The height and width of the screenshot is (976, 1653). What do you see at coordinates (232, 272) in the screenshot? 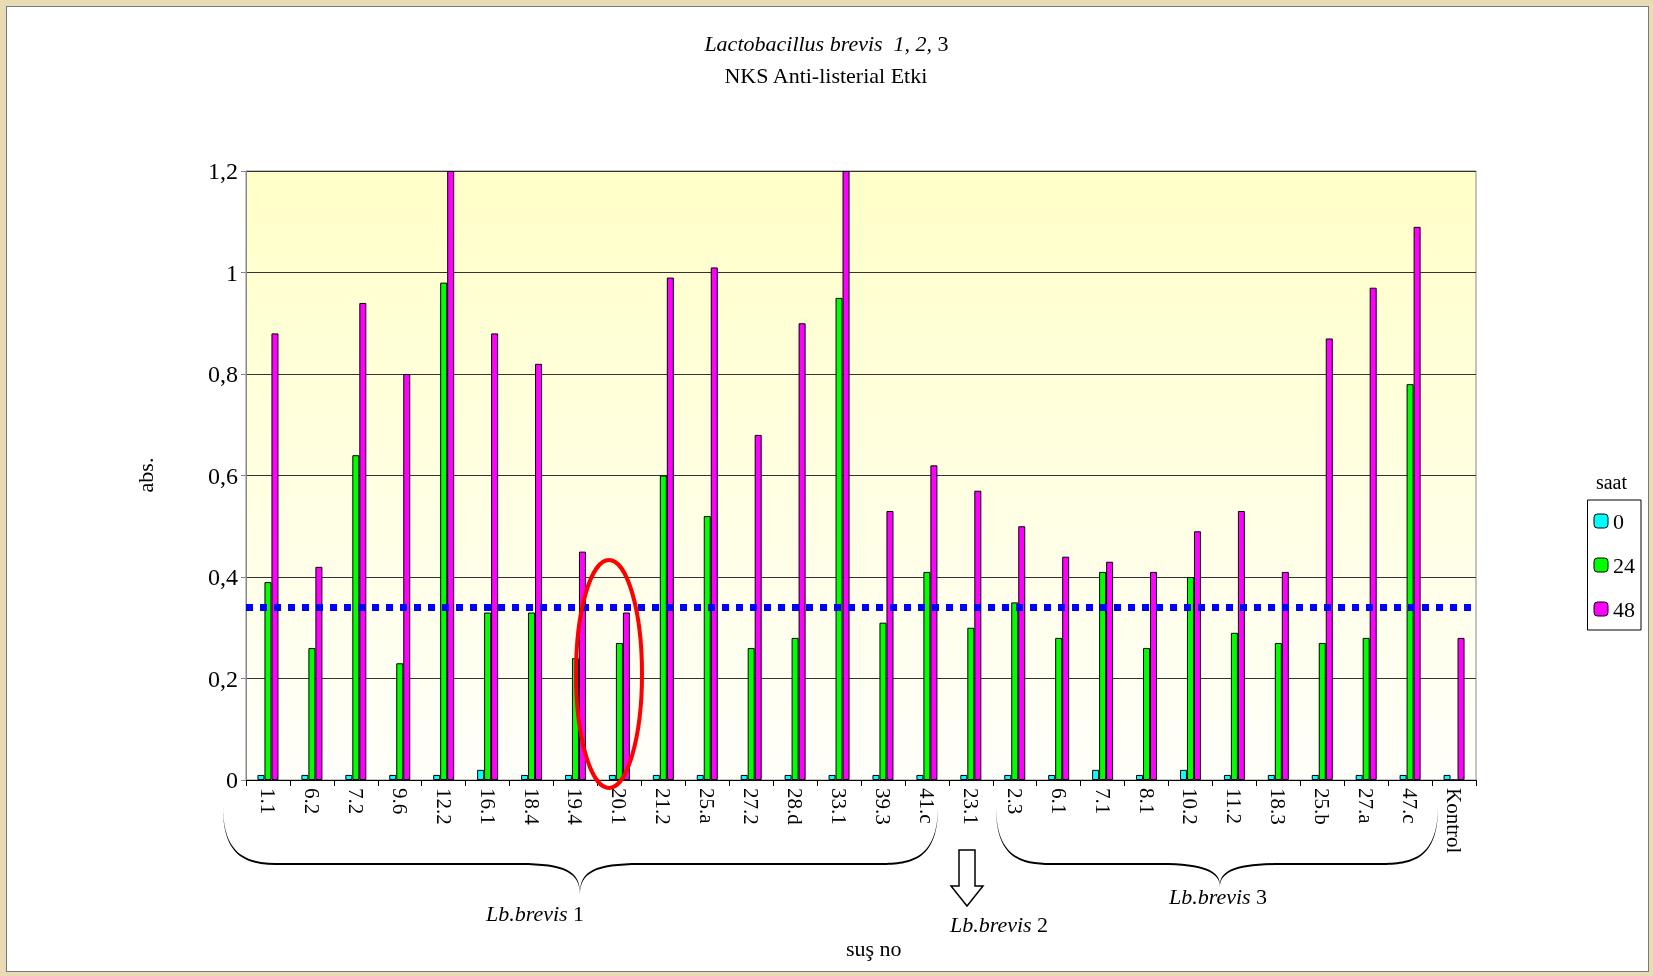
I see `y-tick-label: 1` at bounding box center [232, 272].